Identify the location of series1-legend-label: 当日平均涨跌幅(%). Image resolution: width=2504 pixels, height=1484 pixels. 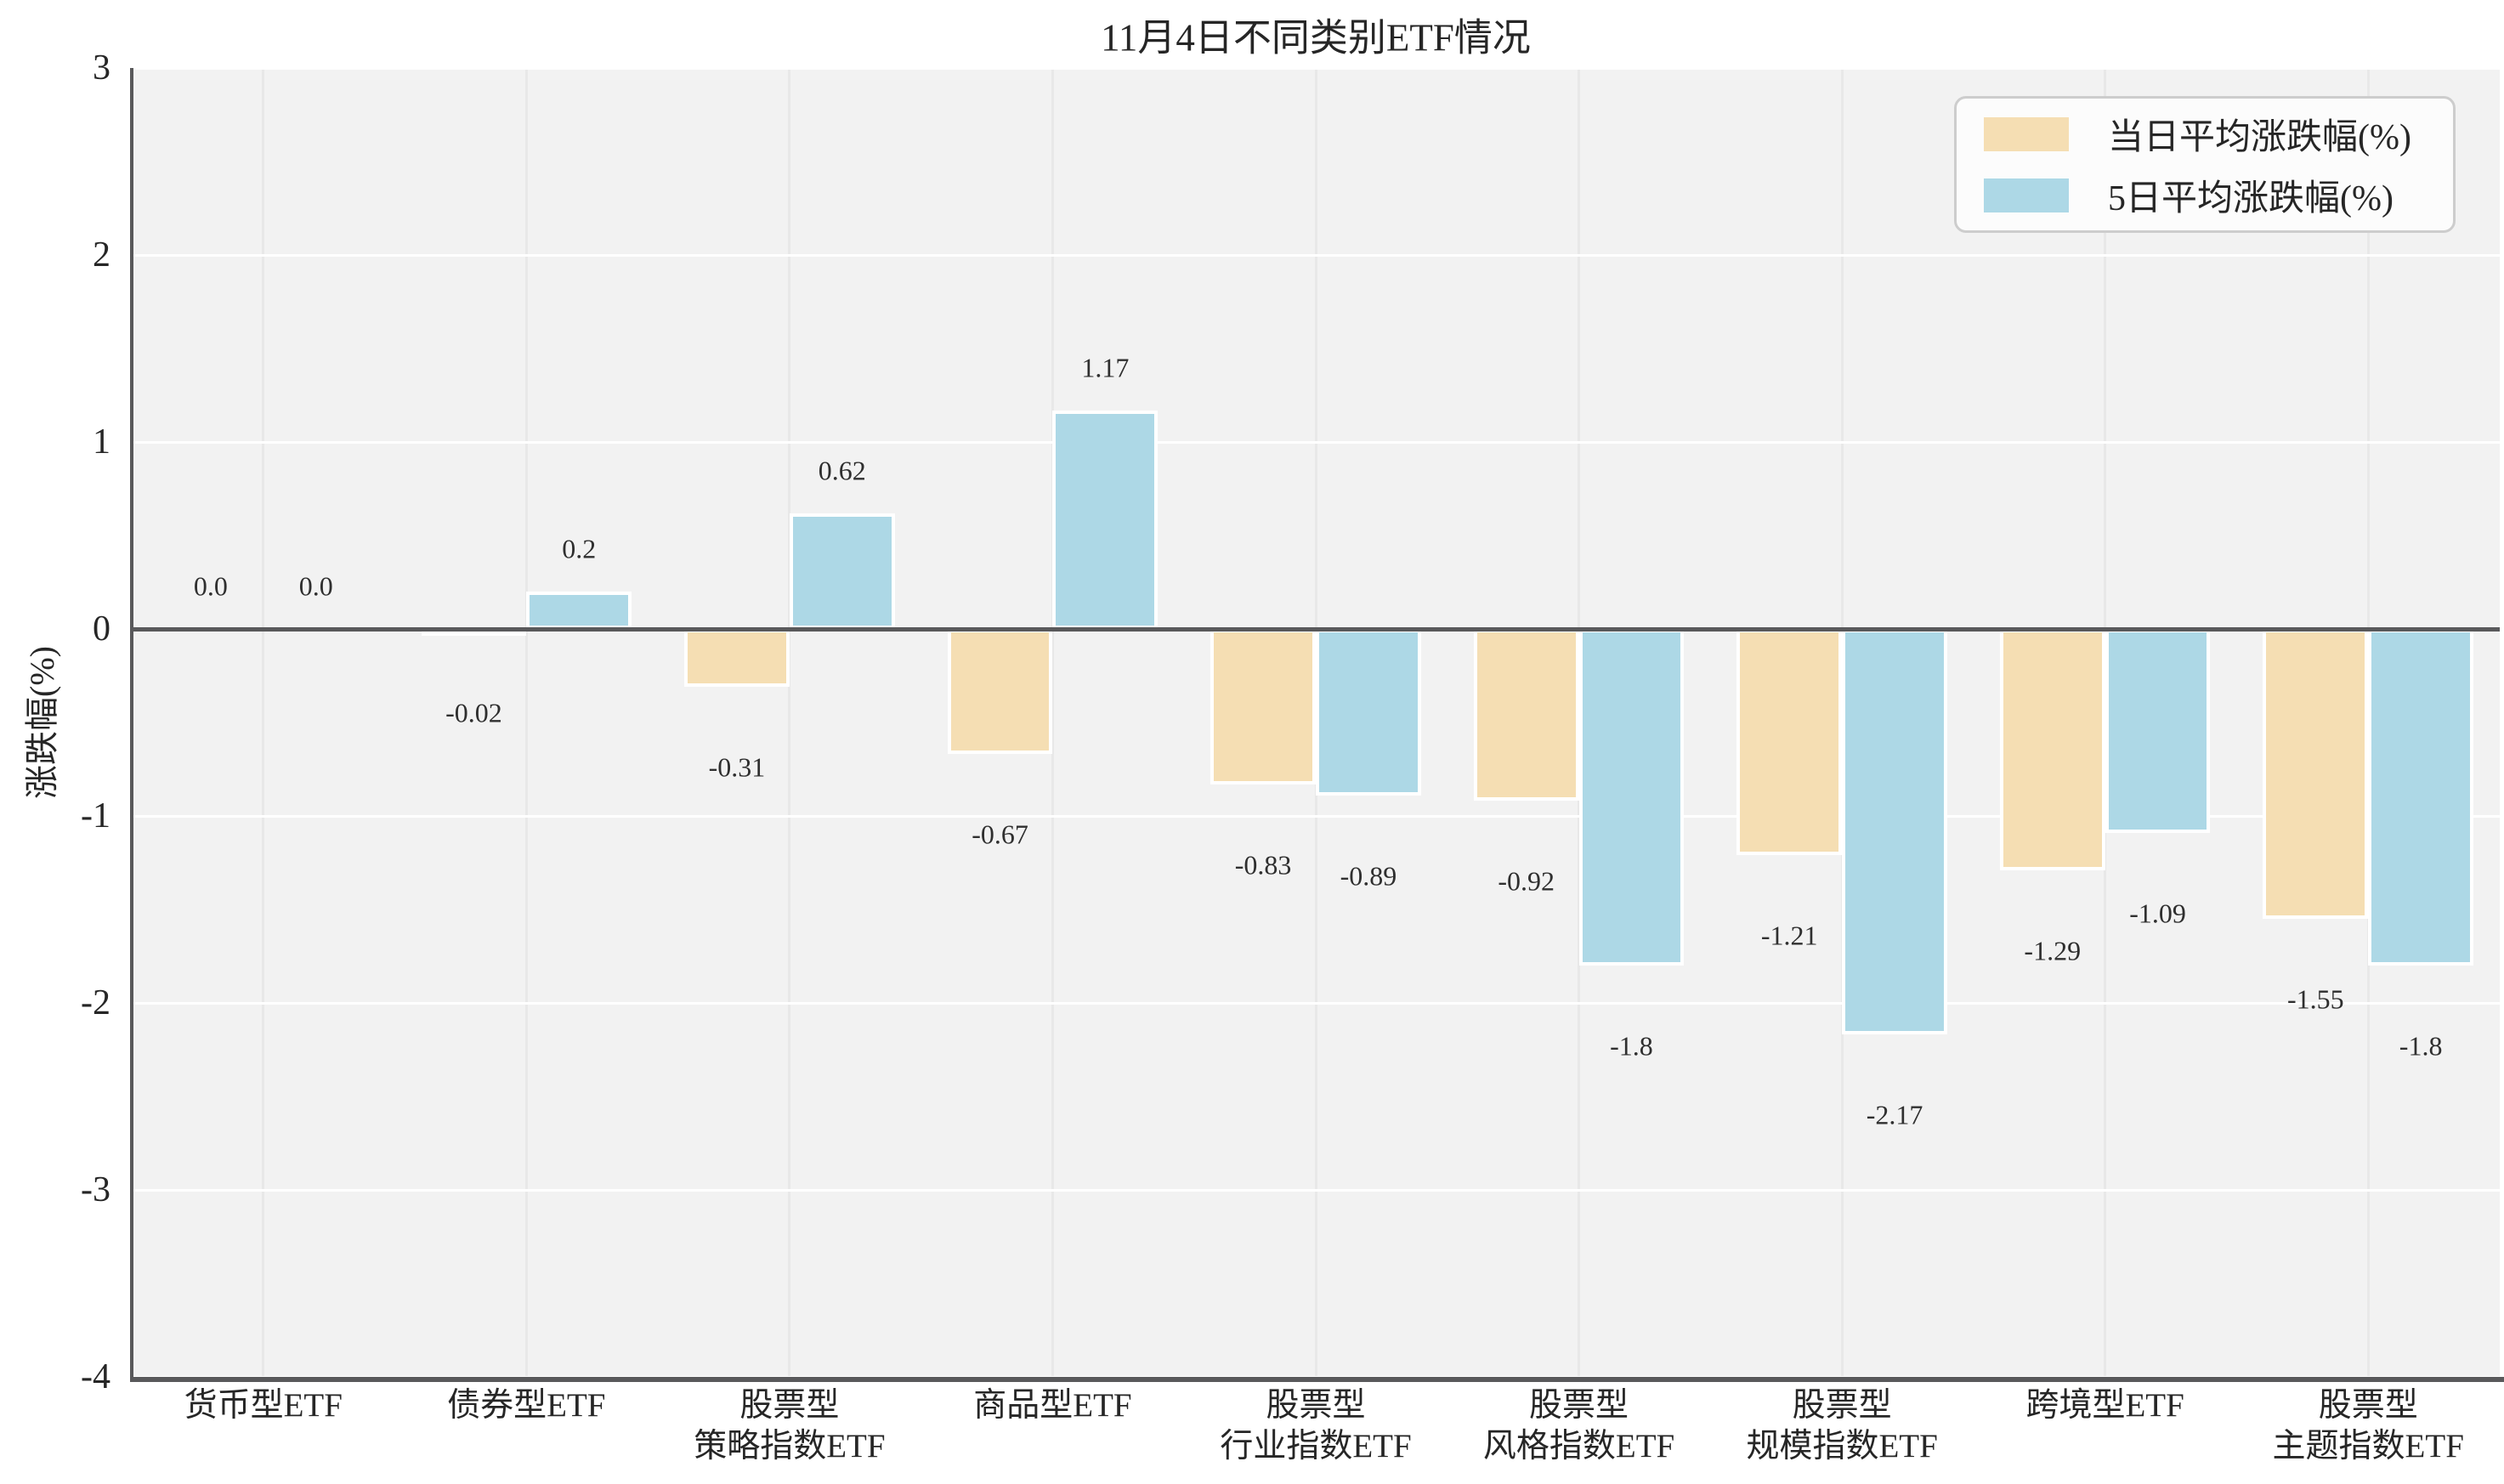
(2259, 137).